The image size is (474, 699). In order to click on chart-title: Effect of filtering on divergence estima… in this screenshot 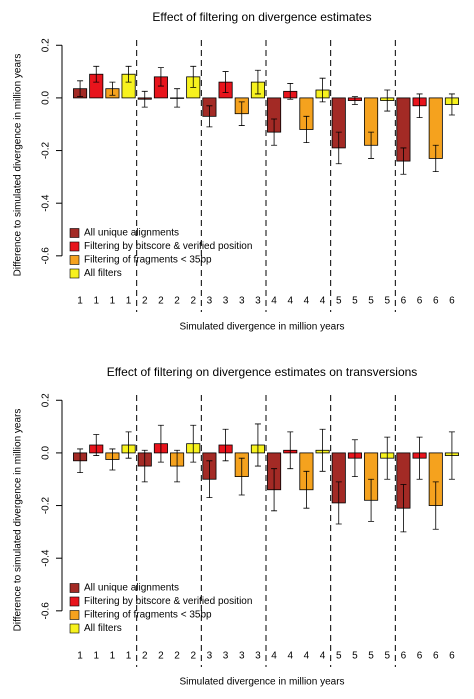, I will do `click(261, 17)`.